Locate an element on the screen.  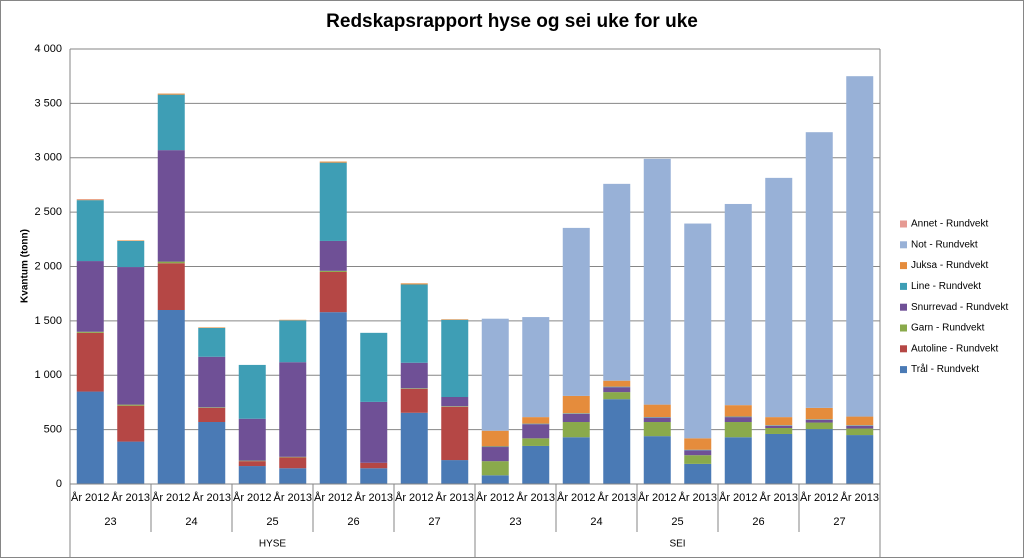
week-label: 25 is located at coordinates (272, 522).